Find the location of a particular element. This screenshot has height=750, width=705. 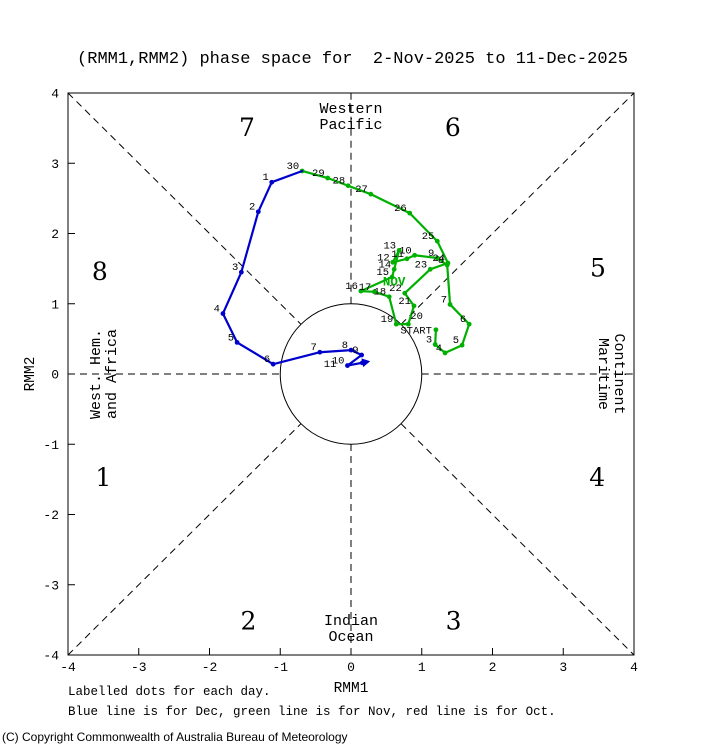

day-label: 24 is located at coordinates (438, 259).